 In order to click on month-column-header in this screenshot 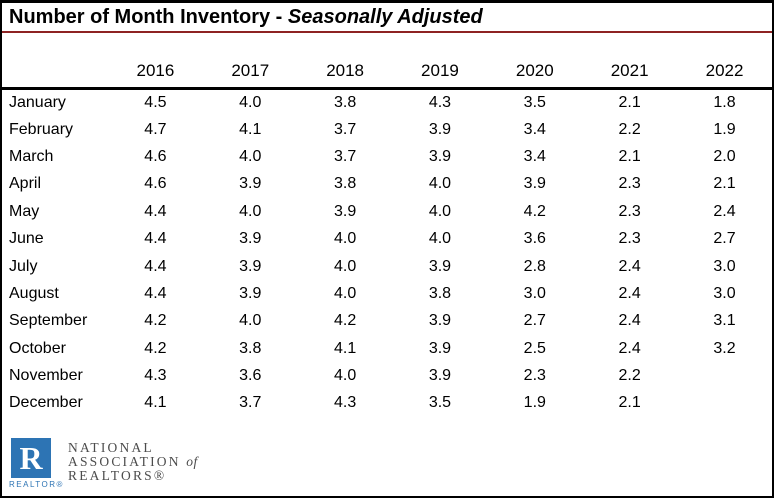, I will do `click(55, 74)`.